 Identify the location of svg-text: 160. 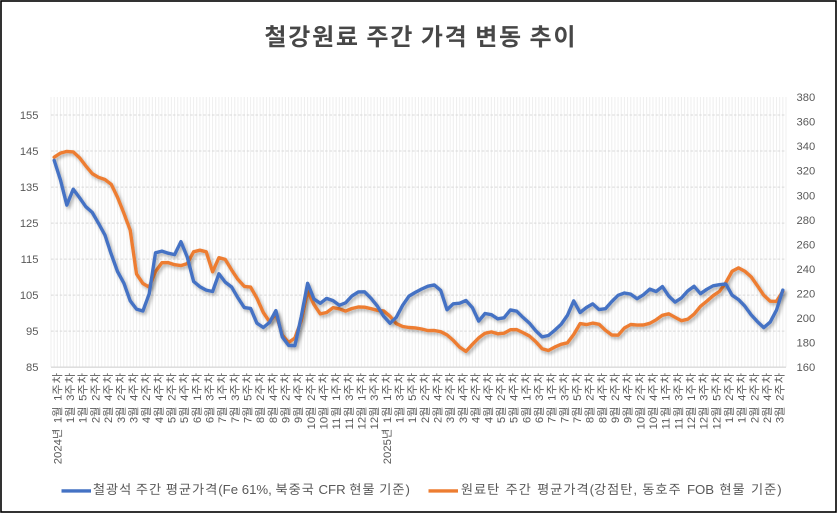
(806, 368).